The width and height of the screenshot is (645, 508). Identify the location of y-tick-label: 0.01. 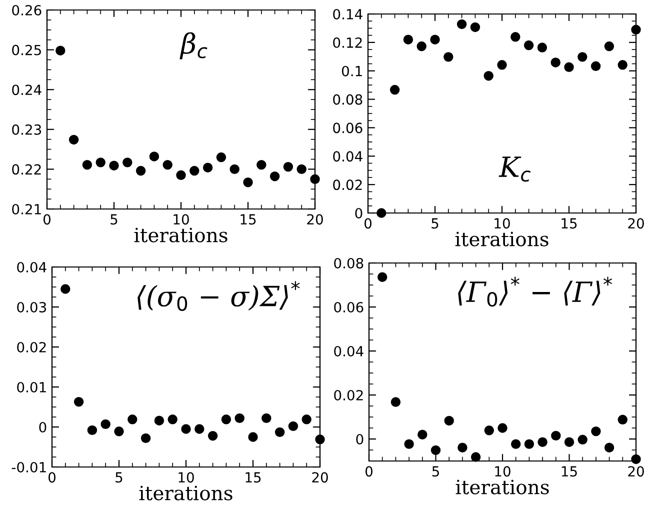
(31, 387).